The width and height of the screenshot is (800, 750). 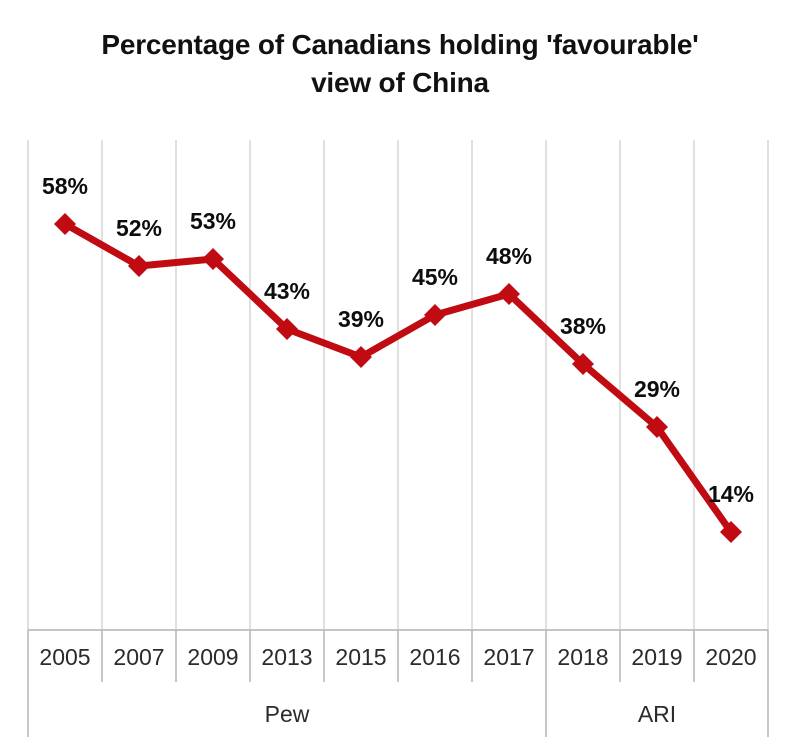 What do you see at coordinates (65, 186) in the screenshot?
I see `data-label: 58%` at bounding box center [65, 186].